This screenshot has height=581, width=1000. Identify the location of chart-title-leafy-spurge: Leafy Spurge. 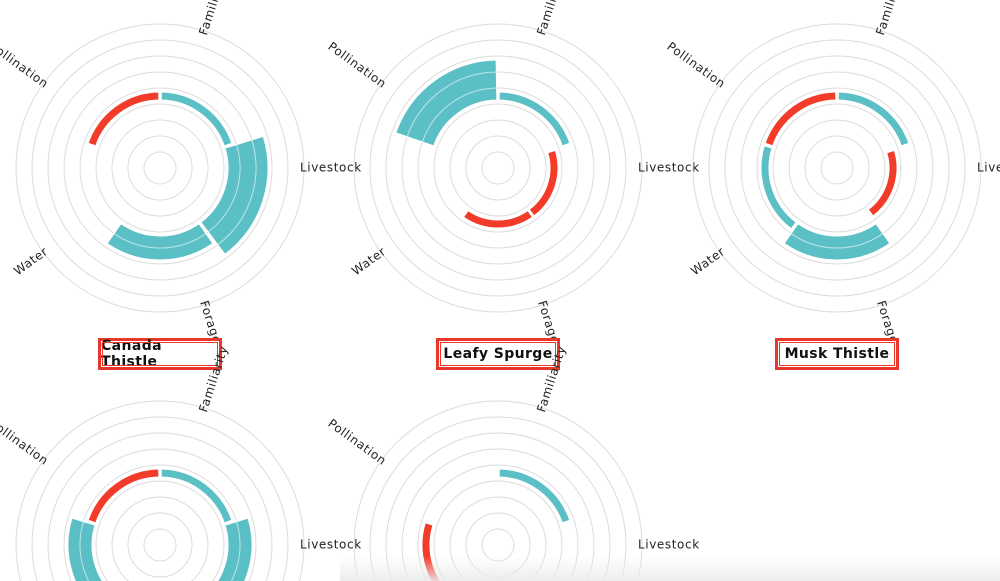
(498, 354).